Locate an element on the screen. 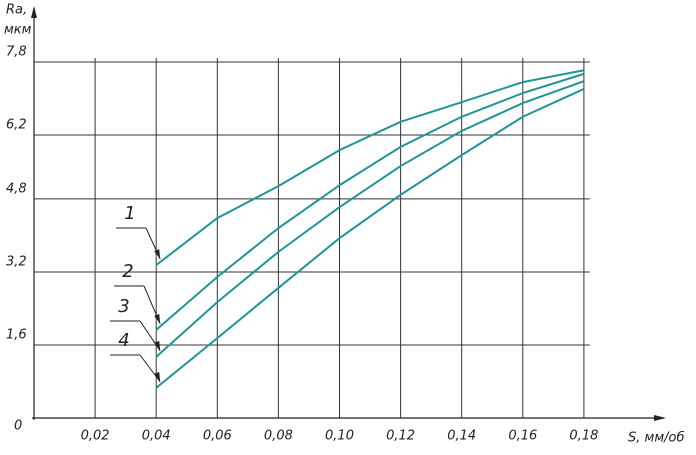  x-tick-label: 0,12 is located at coordinates (400, 436).